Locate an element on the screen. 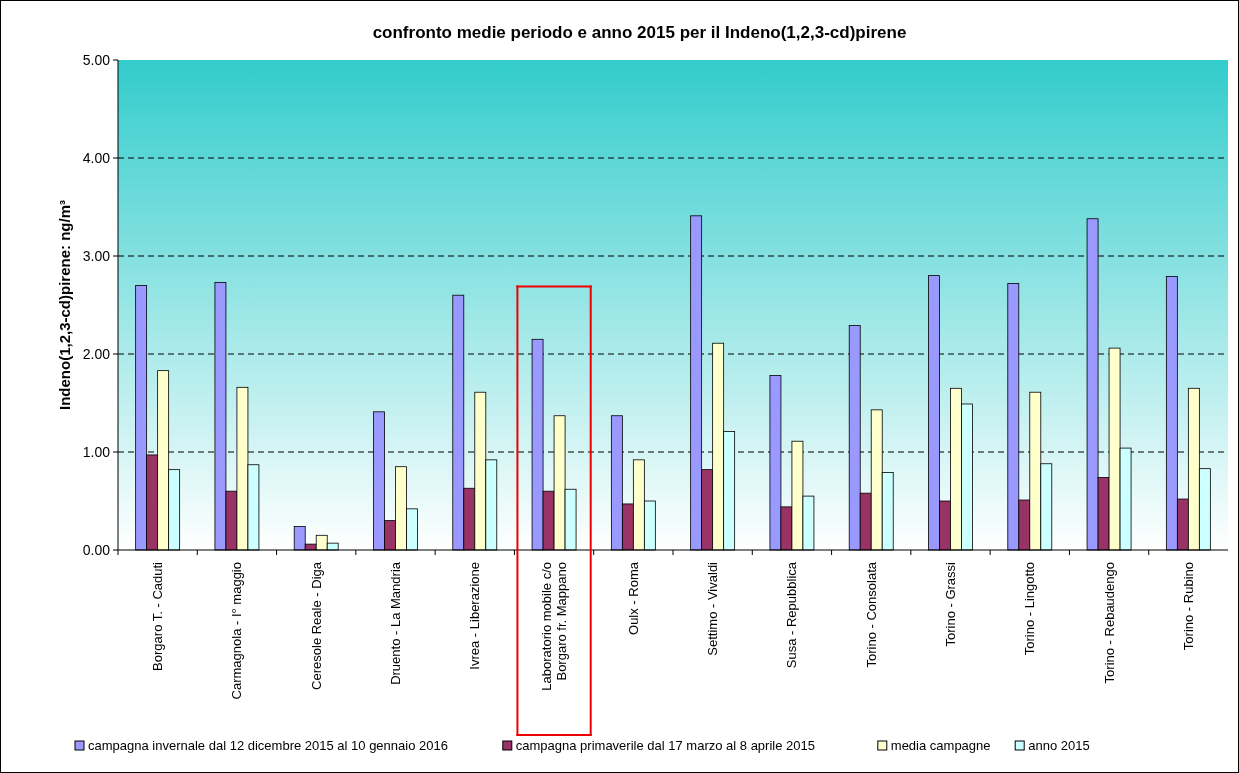 The width and height of the screenshot is (1239, 773). legend-label: media campagne is located at coordinates (940, 745).